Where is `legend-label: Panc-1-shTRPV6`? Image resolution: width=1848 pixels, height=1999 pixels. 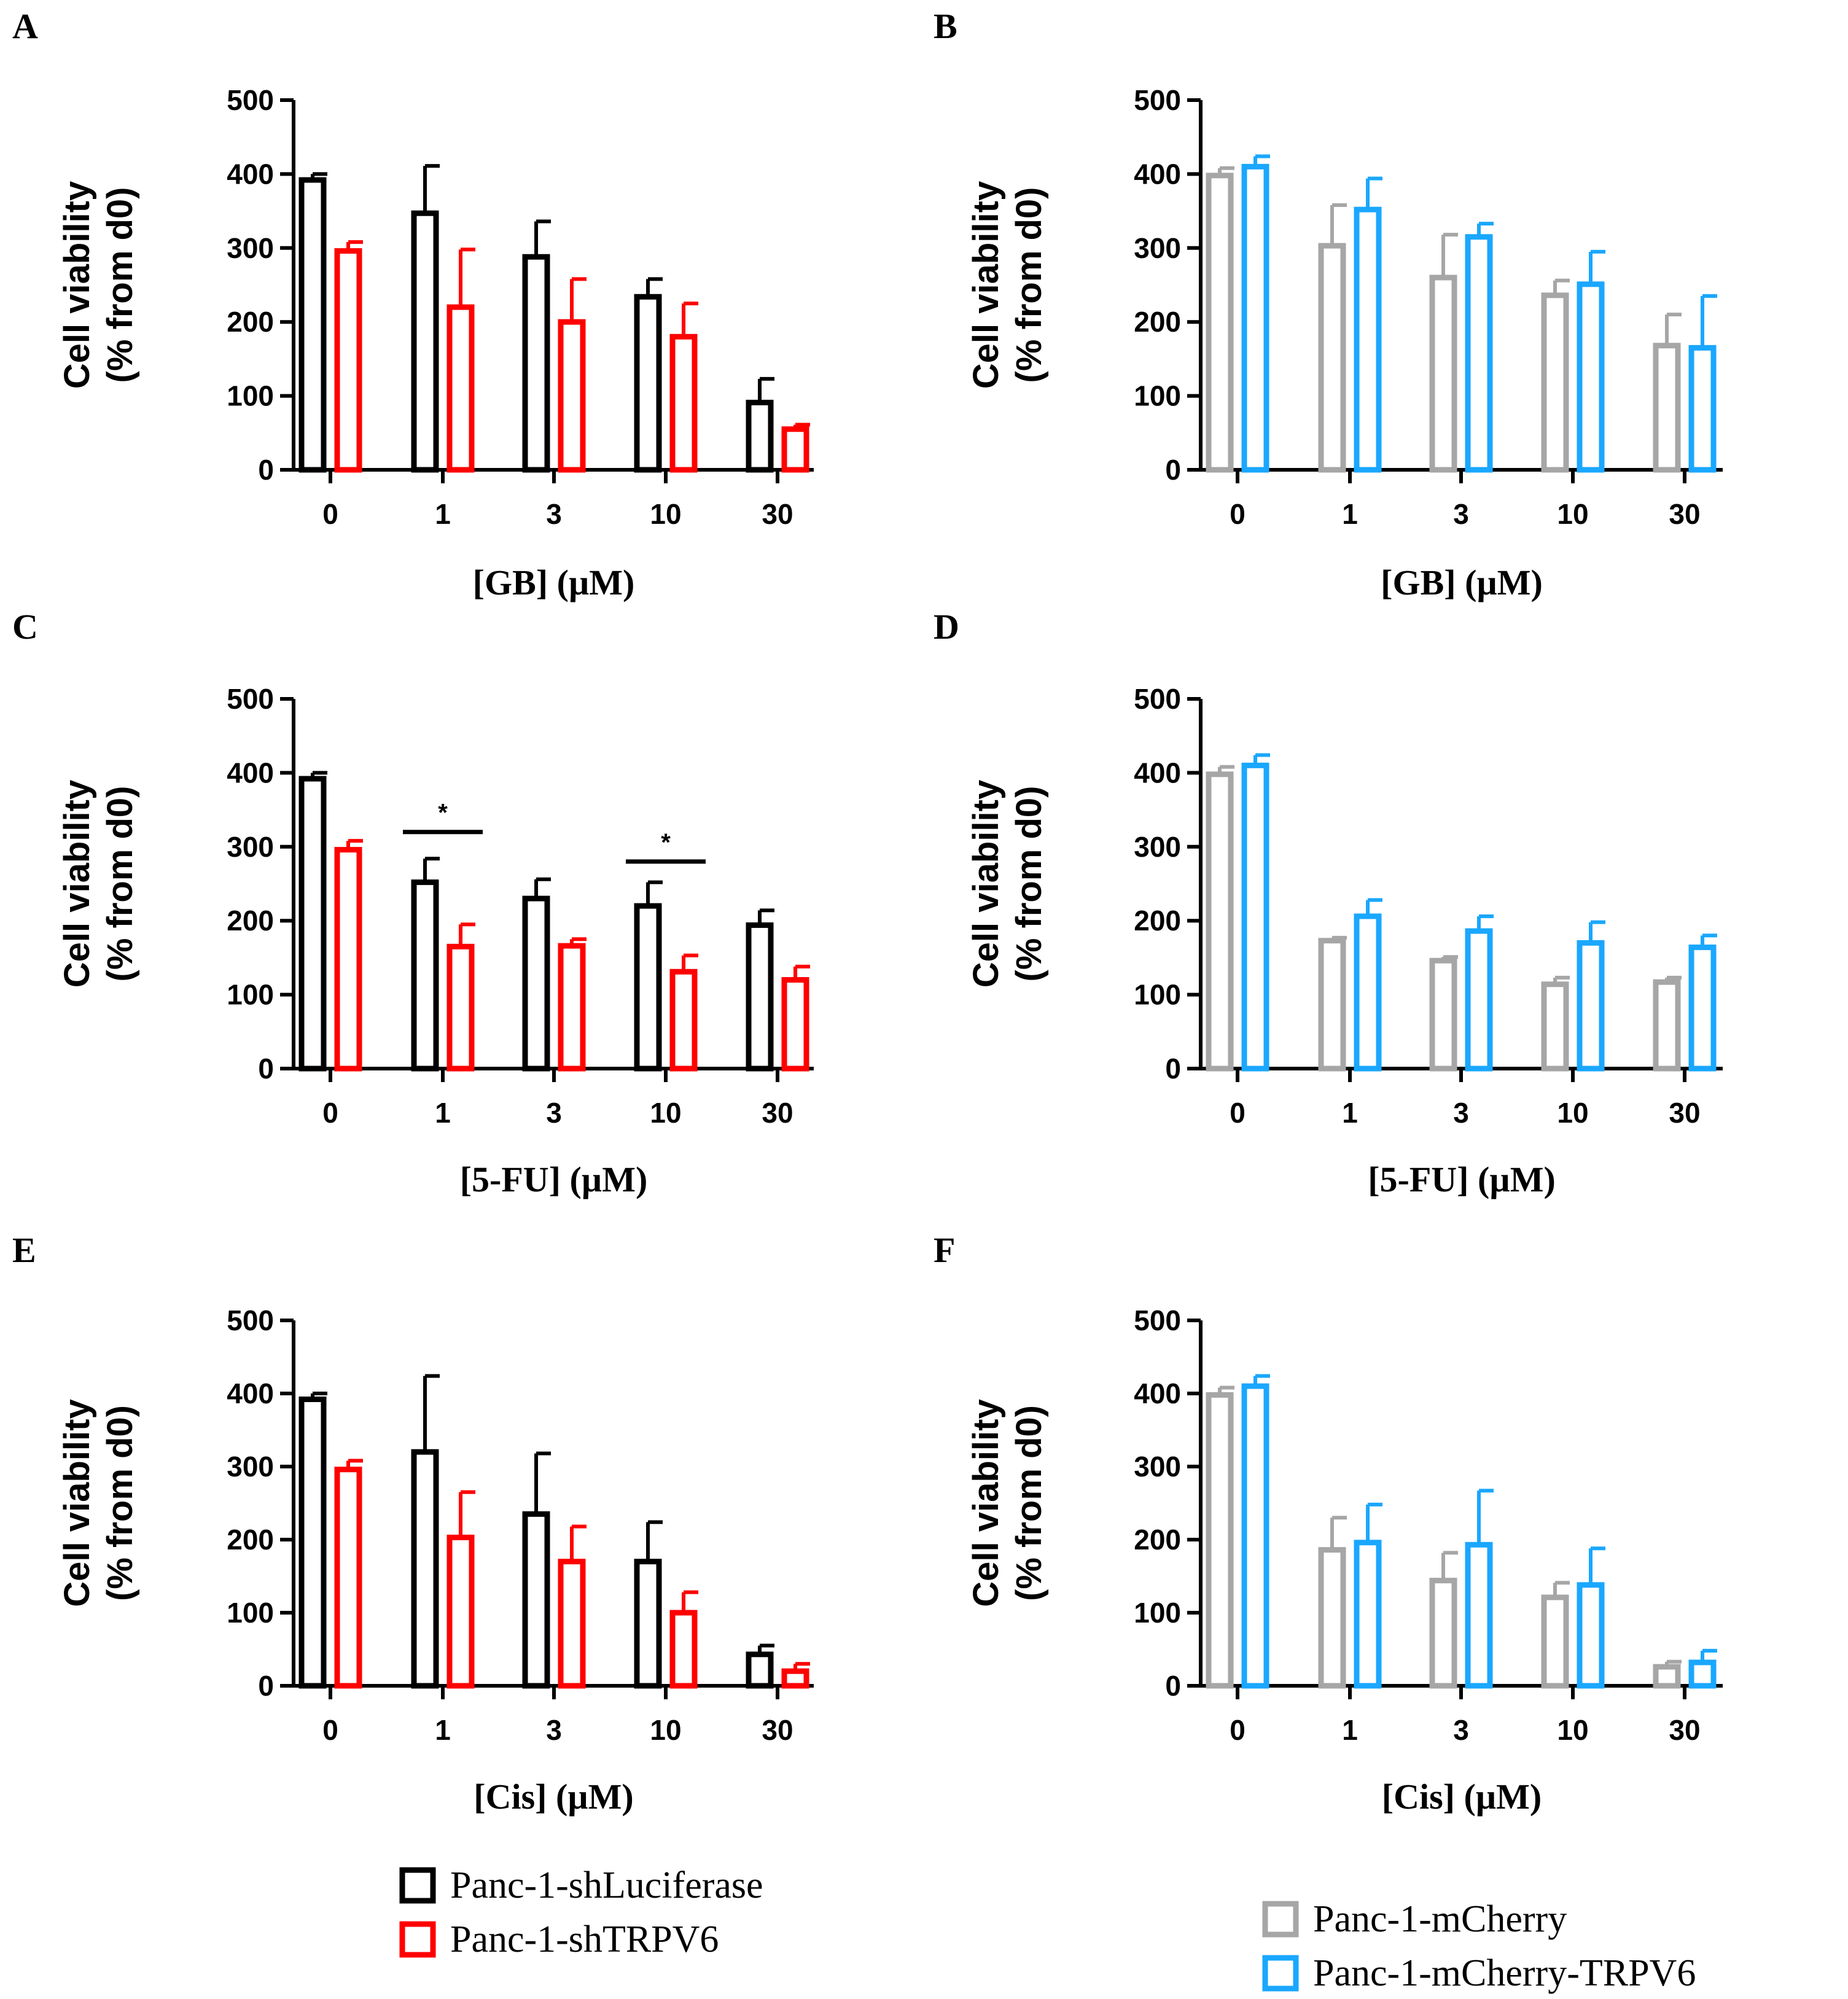 legend-label: Panc-1-shTRPV6 is located at coordinates (584, 1940).